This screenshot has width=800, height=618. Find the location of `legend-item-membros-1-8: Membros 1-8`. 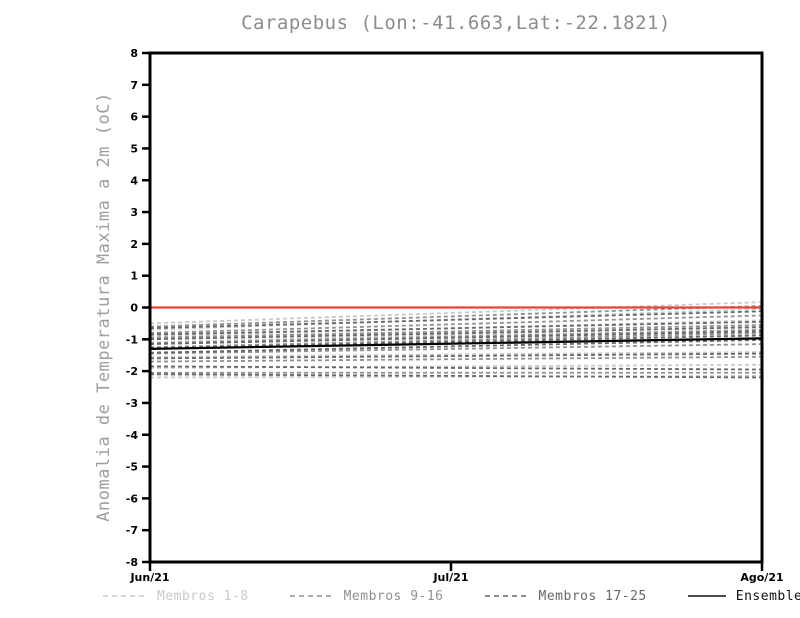

legend-item-membros-1-8: Membros 1-8 is located at coordinates (175, 596).